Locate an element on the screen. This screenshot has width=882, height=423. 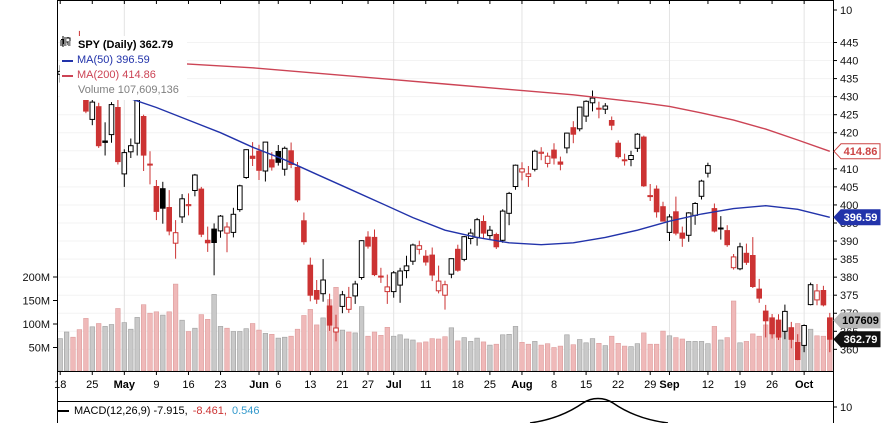
value-tag-text: 107609 is located at coordinates (860, 321).